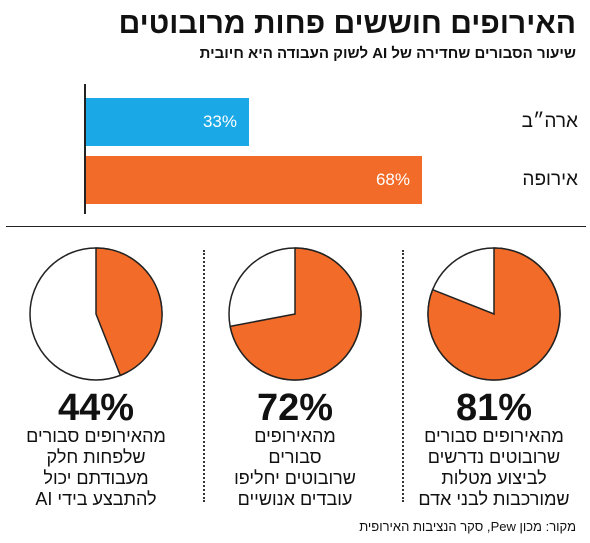 This screenshot has height=543, width=590. Describe the element at coordinates (295, 408) in the screenshot. I see `pie-pct-robots-replace: 72%` at that location.